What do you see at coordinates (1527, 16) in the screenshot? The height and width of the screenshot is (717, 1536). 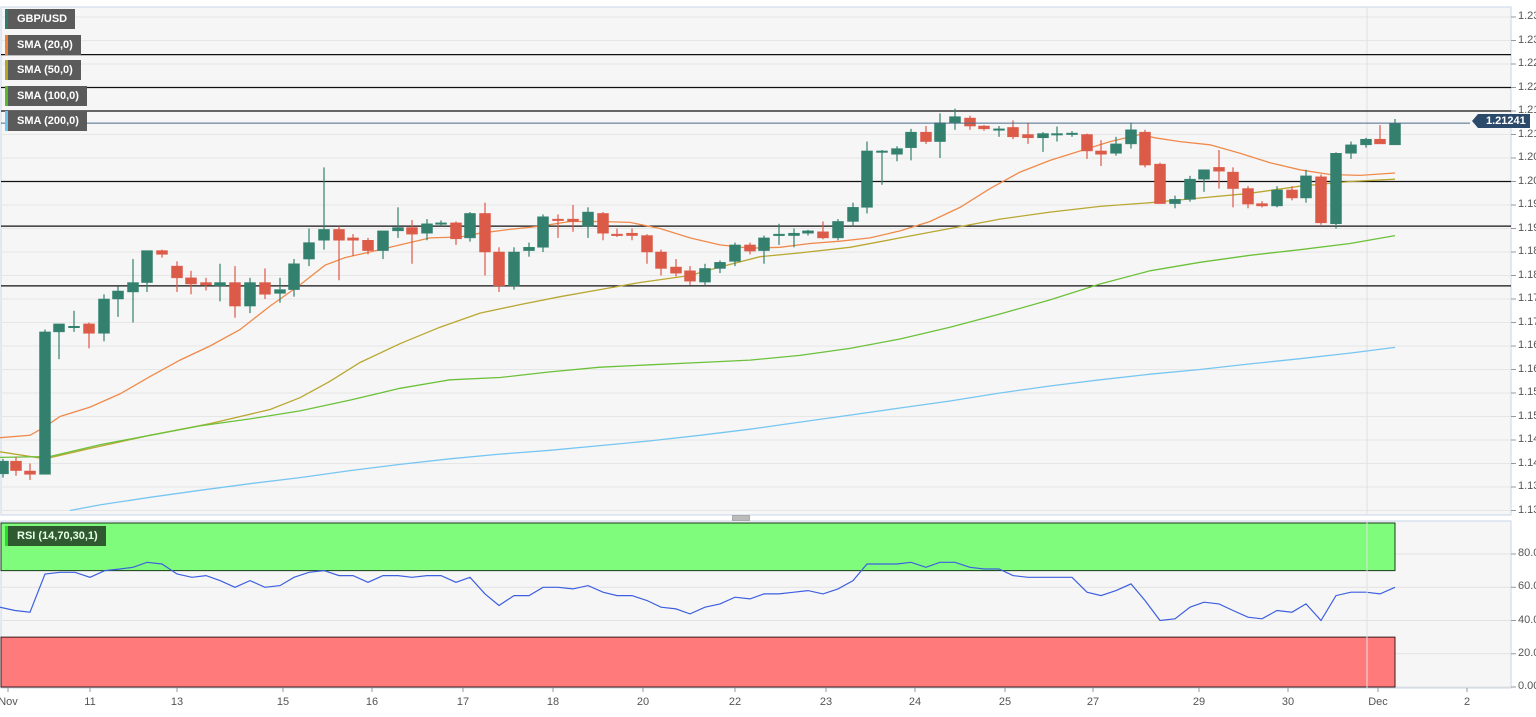 I see `price-tick-label: 1.2350` at bounding box center [1527, 16].